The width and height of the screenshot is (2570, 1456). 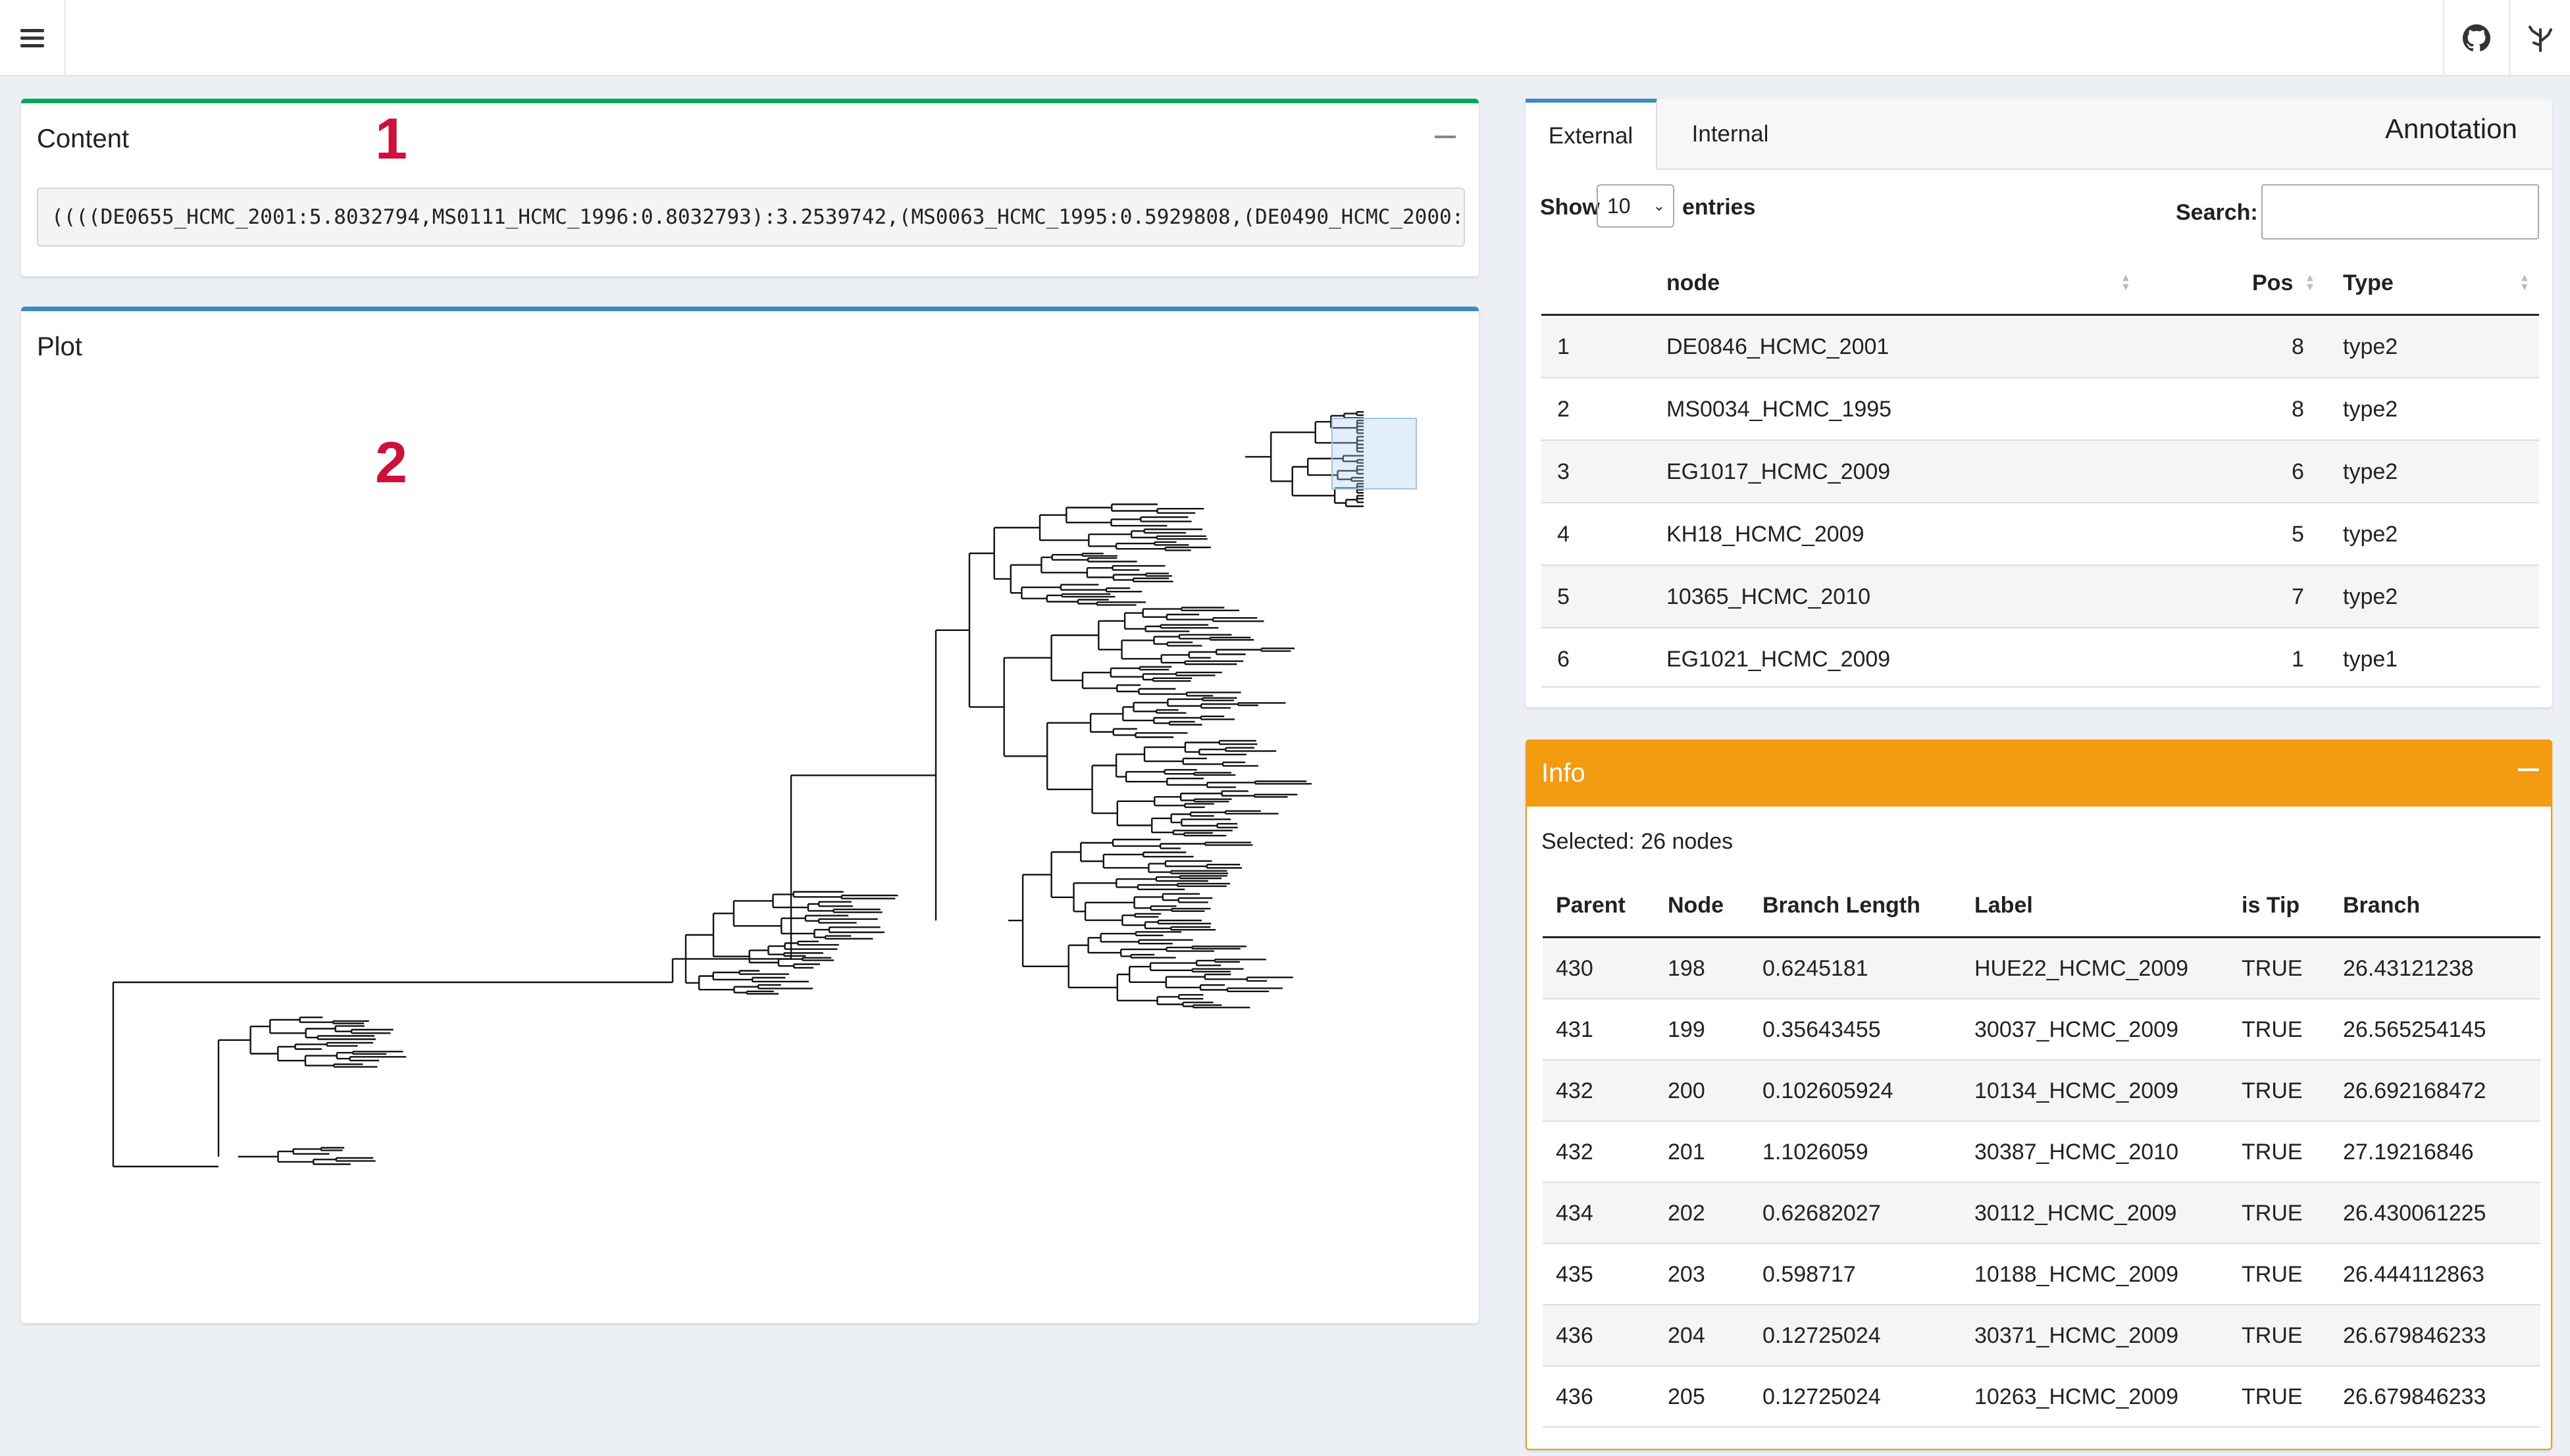 I want to click on column-header-node: Node, so click(x=1696, y=905).